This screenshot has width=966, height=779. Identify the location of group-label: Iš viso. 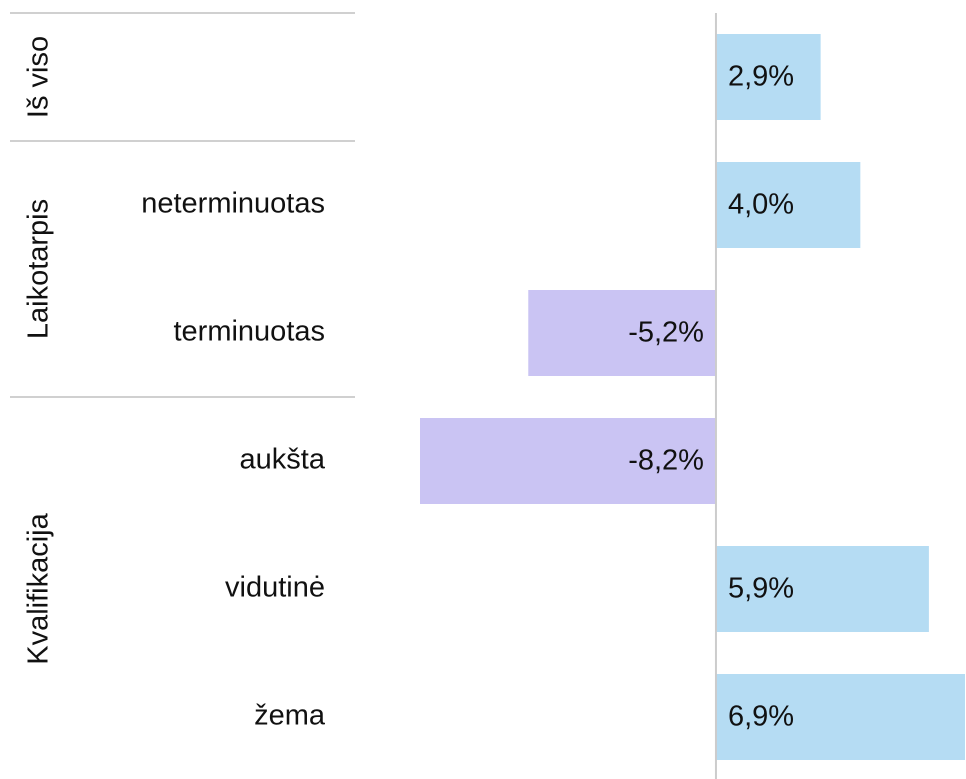
(39, 77).